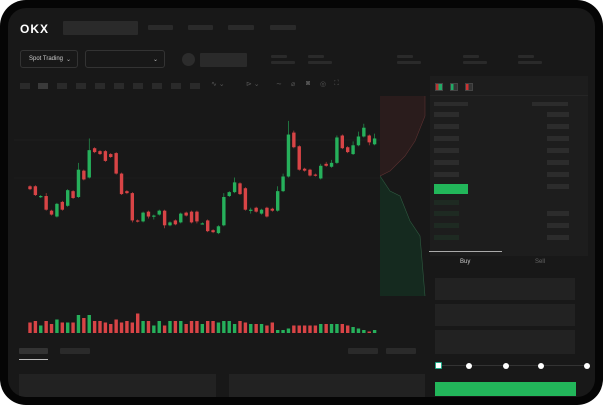  I want to click on bid-price, so click(446, 202).